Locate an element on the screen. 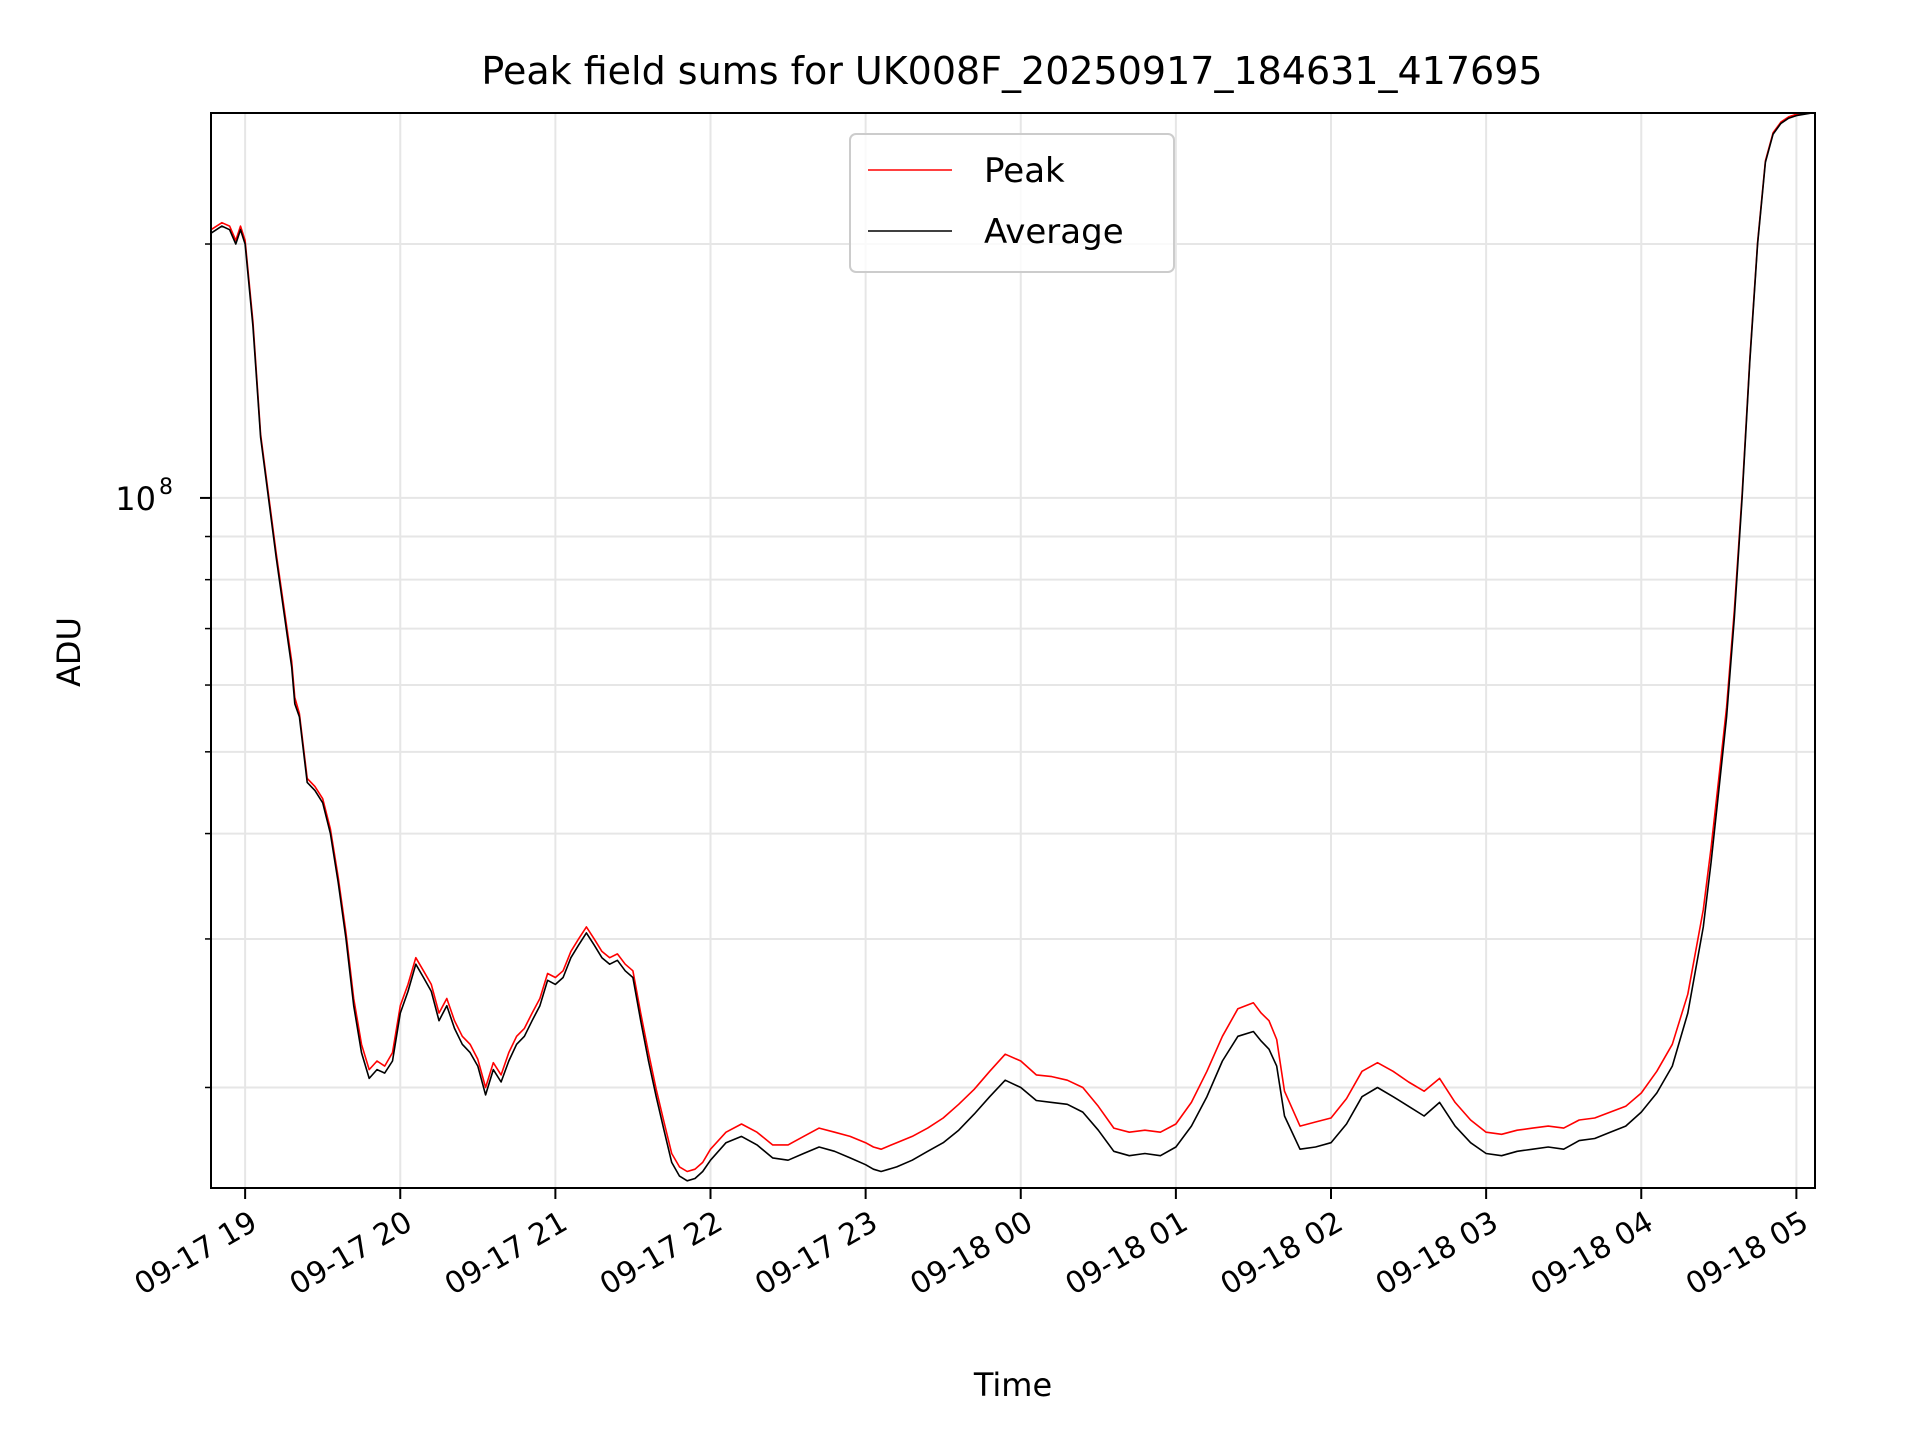 The image size is (1920, 1440). legend: Peak Average is located at coordinates (1012, 203).